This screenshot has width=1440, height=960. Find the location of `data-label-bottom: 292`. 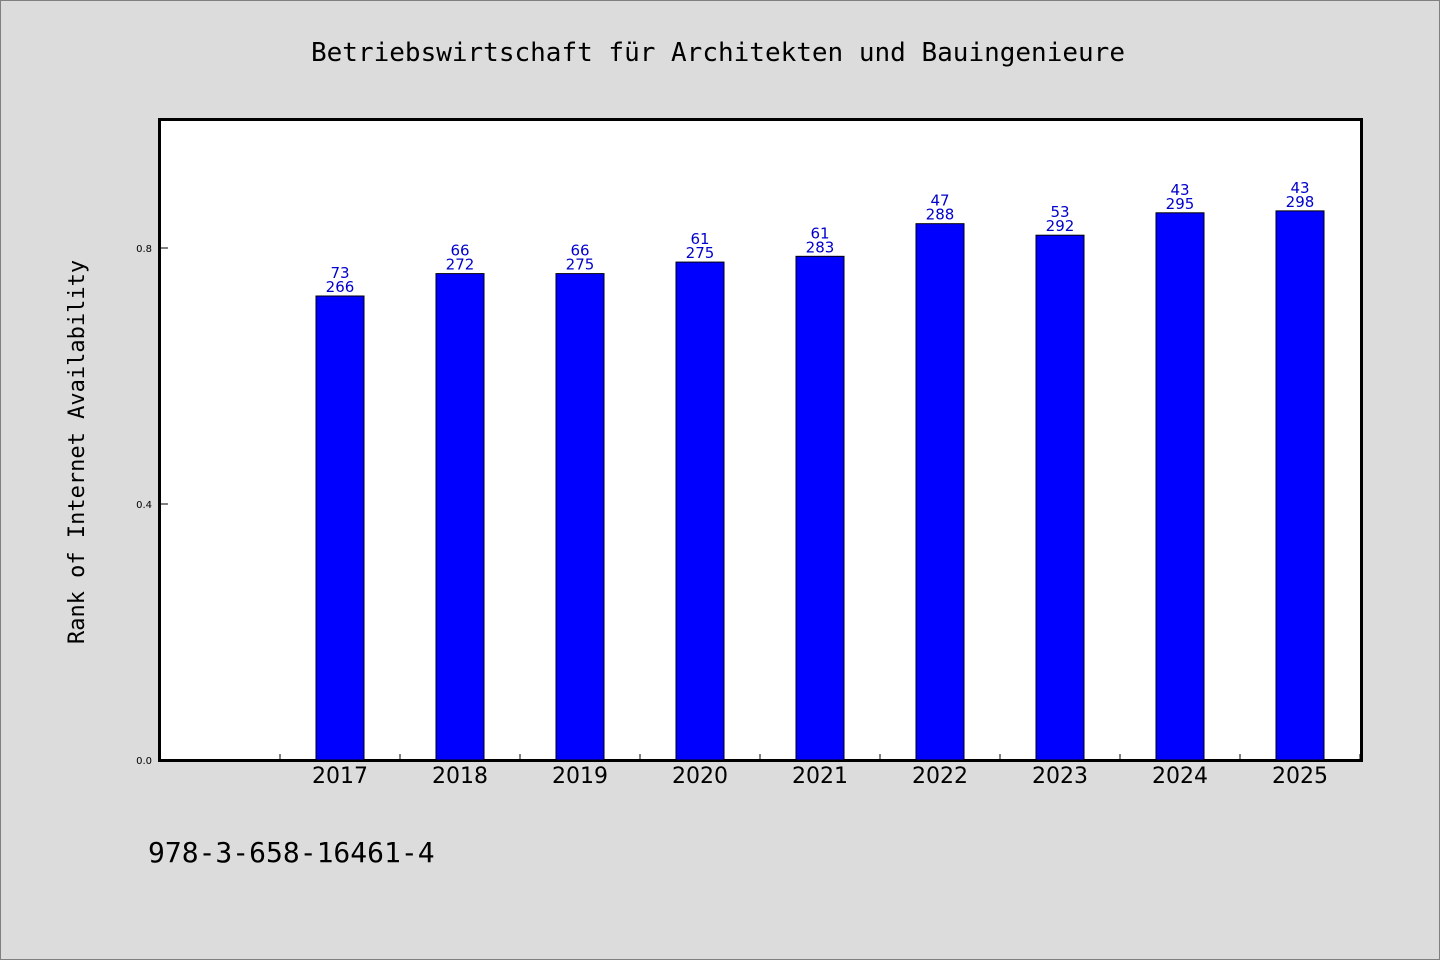

data-label-bottom: 292 is located at coordinates (1060, 226).